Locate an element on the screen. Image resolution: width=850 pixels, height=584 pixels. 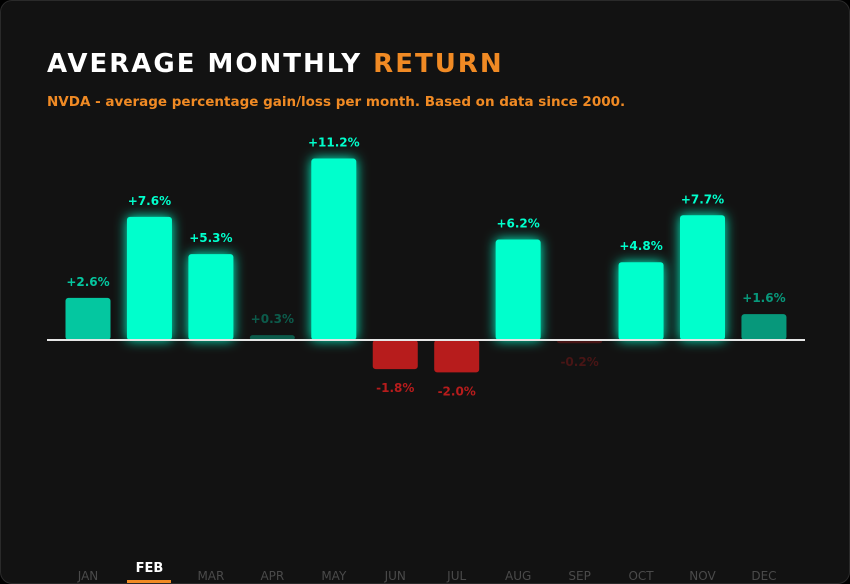
bar-oct is located at coordinates (641, 301).